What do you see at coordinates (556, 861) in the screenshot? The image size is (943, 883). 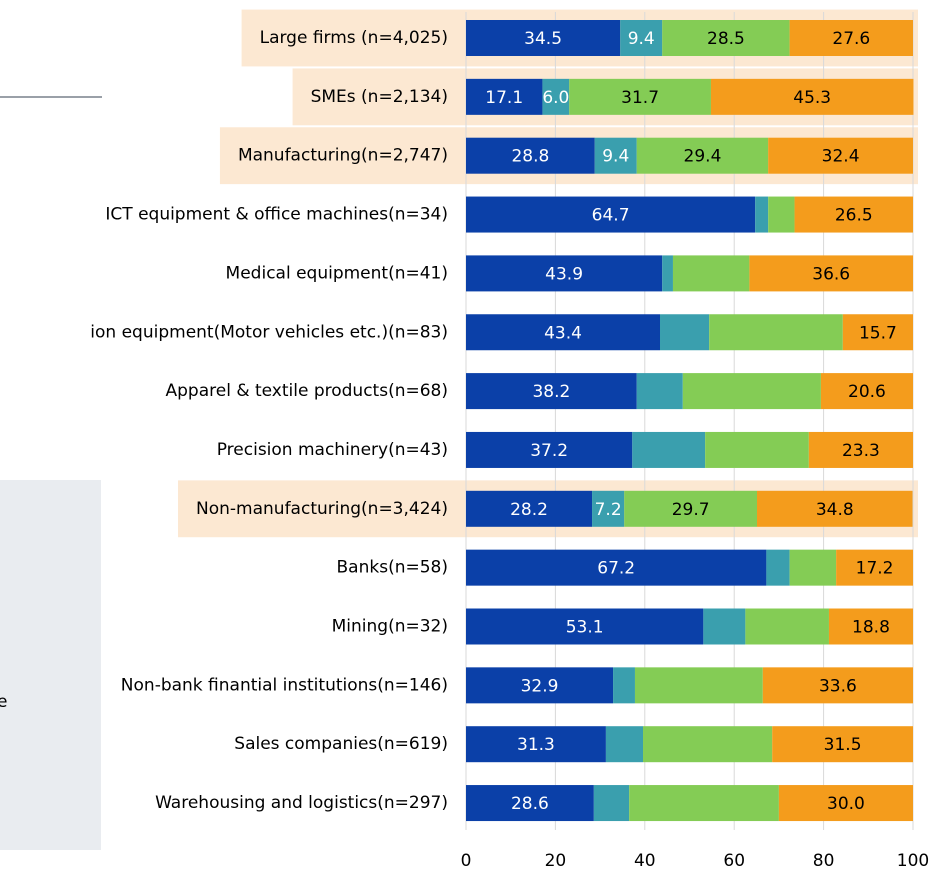 I see `x-tick-label: 20` at bounding box center [556, 861].